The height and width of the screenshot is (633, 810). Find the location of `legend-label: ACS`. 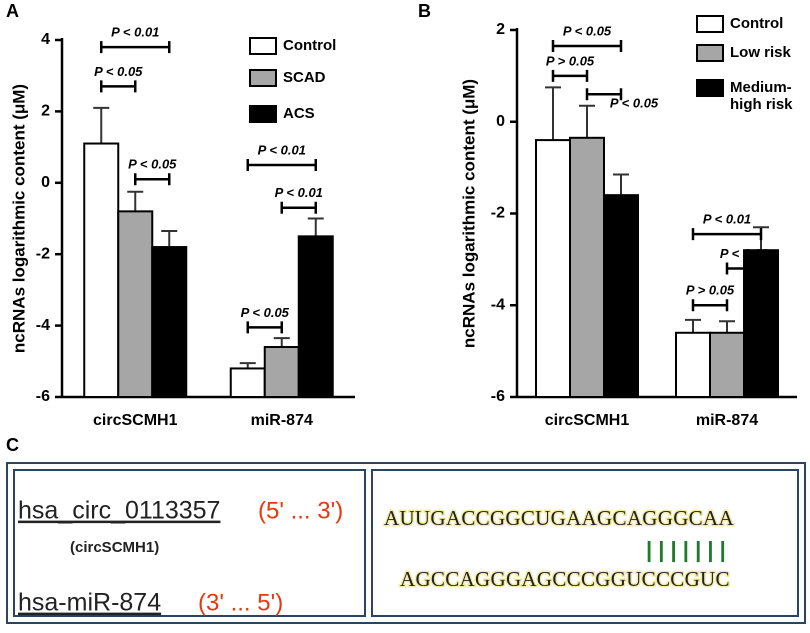

legend-label: ACS is located at coordinates (299, 113).